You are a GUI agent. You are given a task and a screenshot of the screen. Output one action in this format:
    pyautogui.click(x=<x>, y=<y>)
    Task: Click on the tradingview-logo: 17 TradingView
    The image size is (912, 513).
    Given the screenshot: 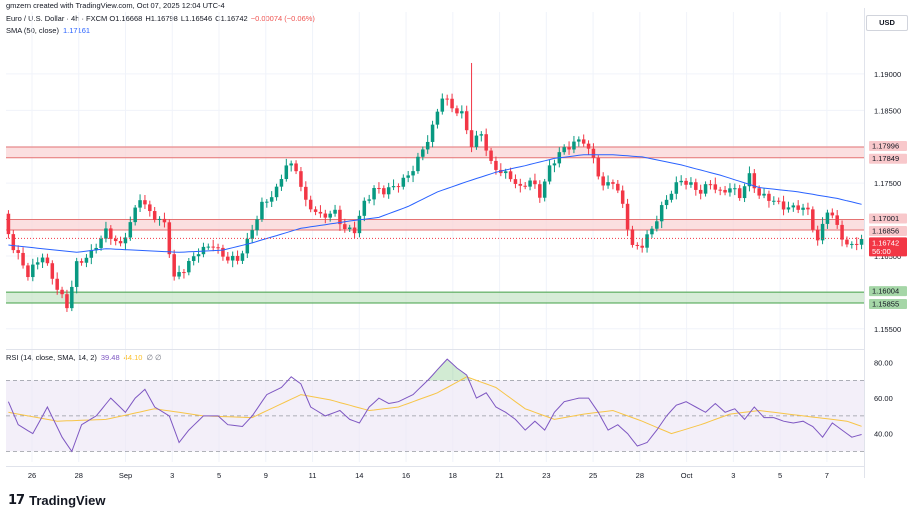 What is the action you would take?
    pyautogui.click(x=56, y=500)
    